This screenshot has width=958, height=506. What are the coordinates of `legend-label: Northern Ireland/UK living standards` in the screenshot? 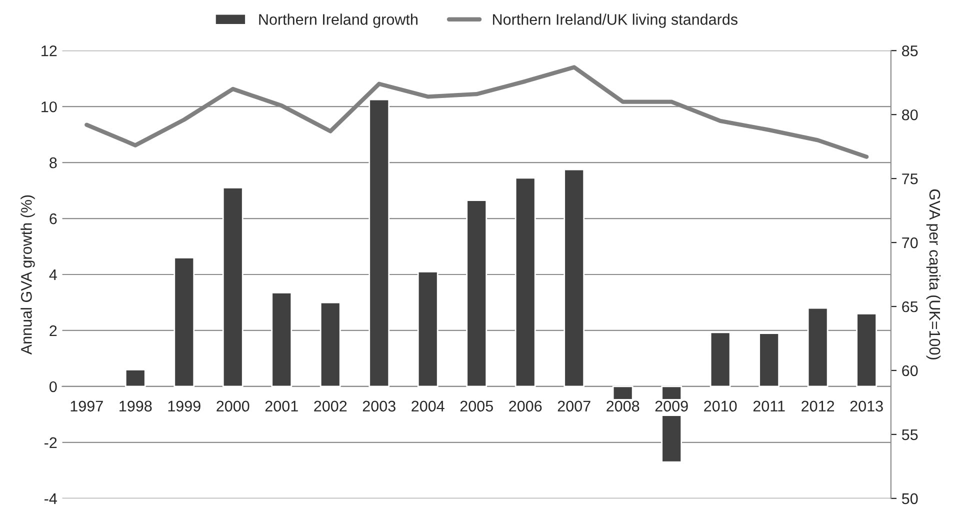 It's located at (615, 21).